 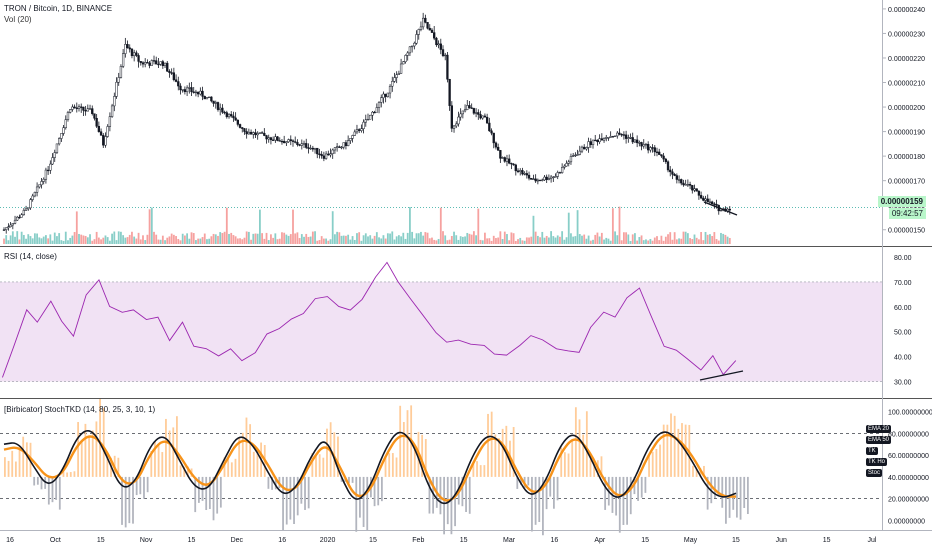 What do you see at coordinates (827, 540) in the screenshot?
I see `time-tick-label: 15` at bounding box center [827, 540].